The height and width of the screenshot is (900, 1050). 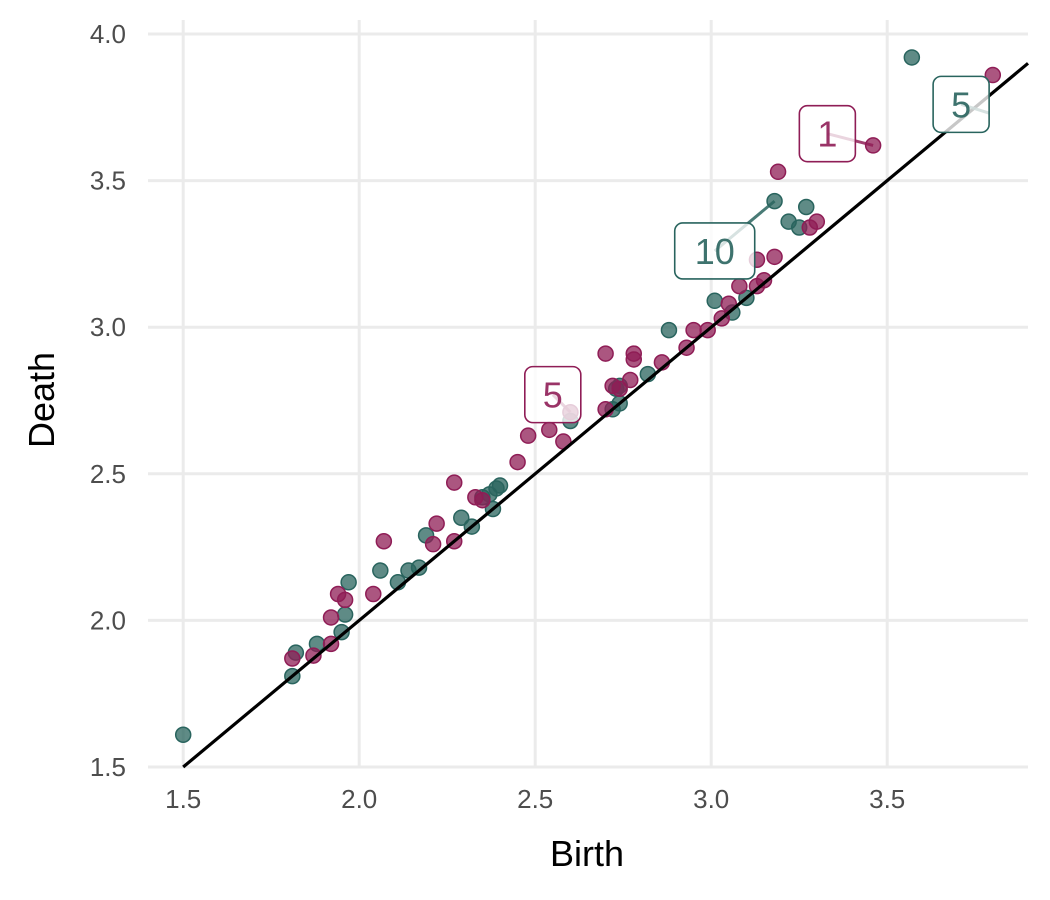 I want to click on annotation-text: 1, so click(x=827, y=134).